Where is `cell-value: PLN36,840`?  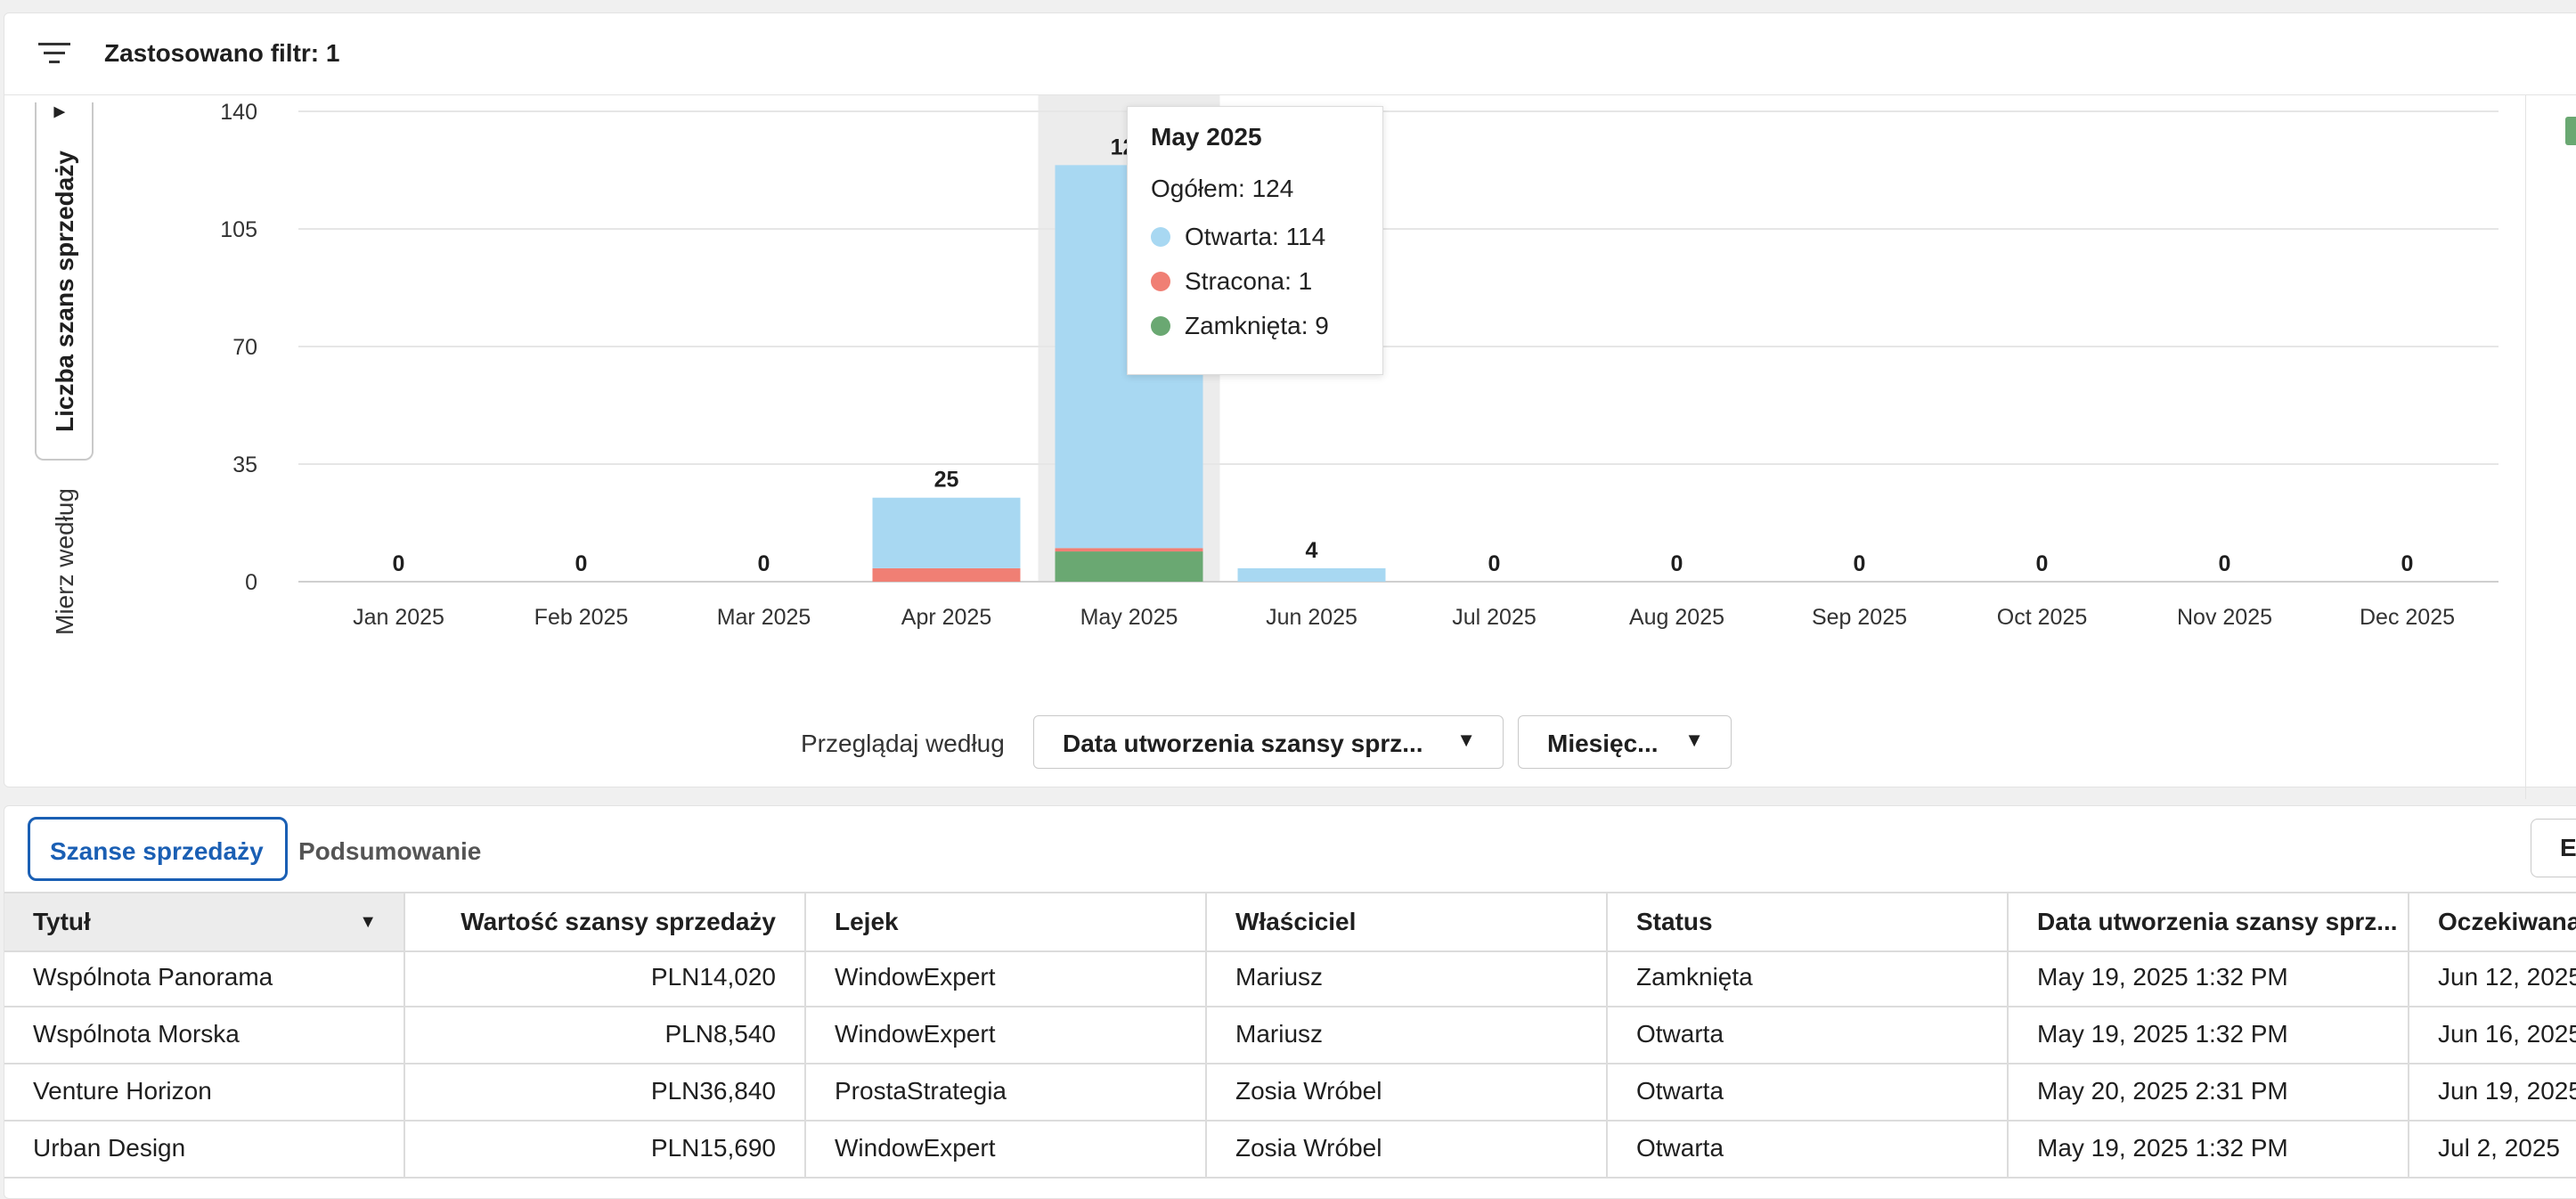 cell-value: PLN36,840 is located at coordinates (605, 1091).